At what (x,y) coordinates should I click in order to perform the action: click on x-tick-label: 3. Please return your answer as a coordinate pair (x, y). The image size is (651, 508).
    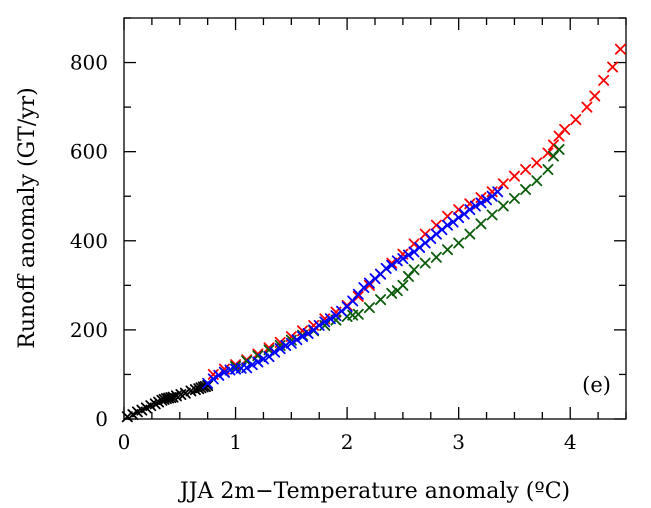
    Looking at the image, I should click on (458, 442).